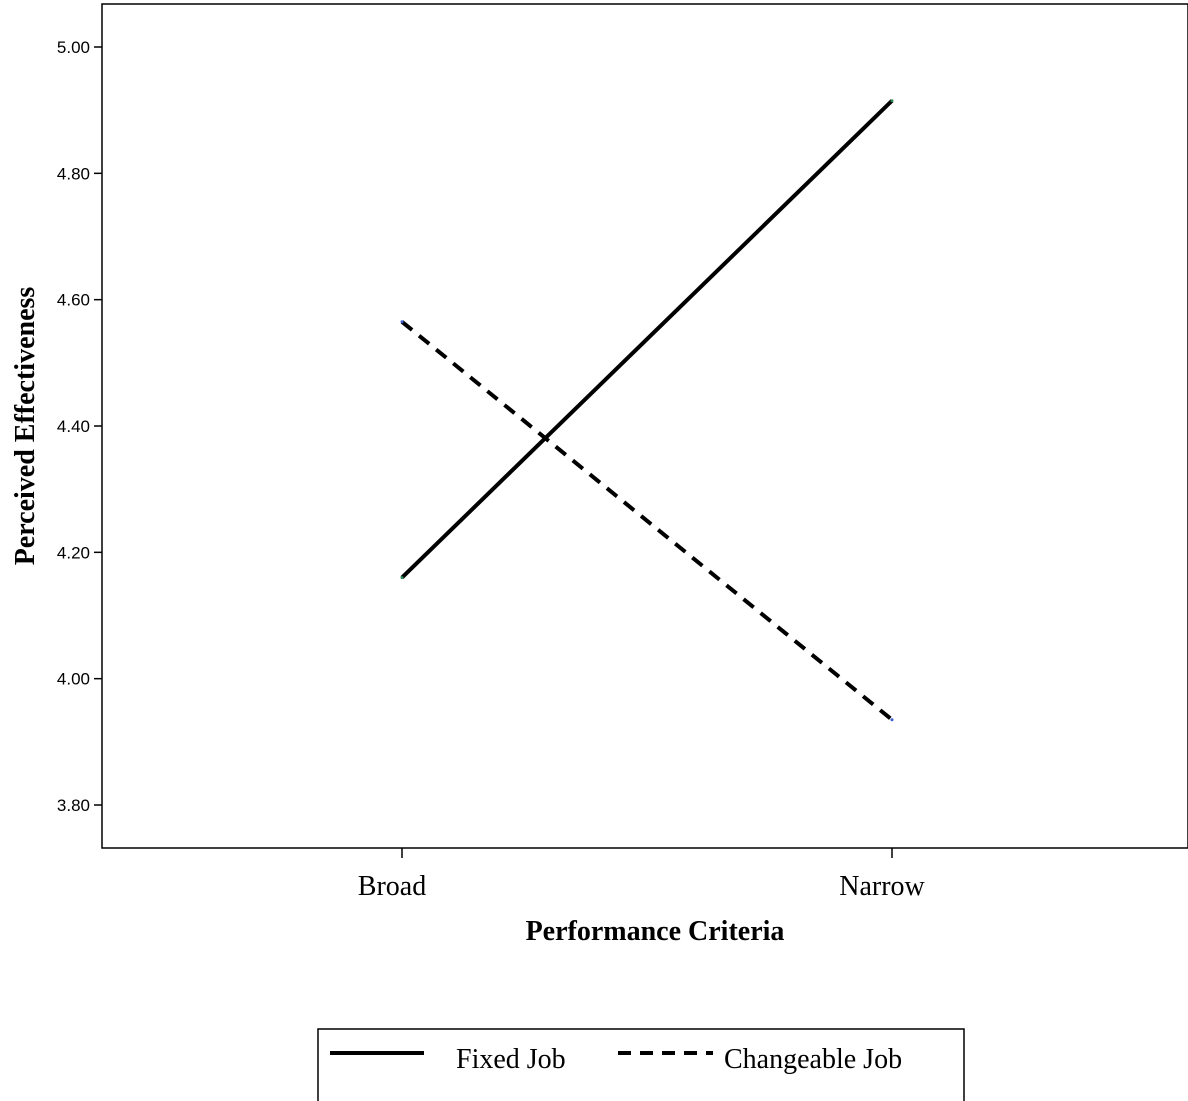  I want to click on y-tick-label: 3.80, so click(73, 805).